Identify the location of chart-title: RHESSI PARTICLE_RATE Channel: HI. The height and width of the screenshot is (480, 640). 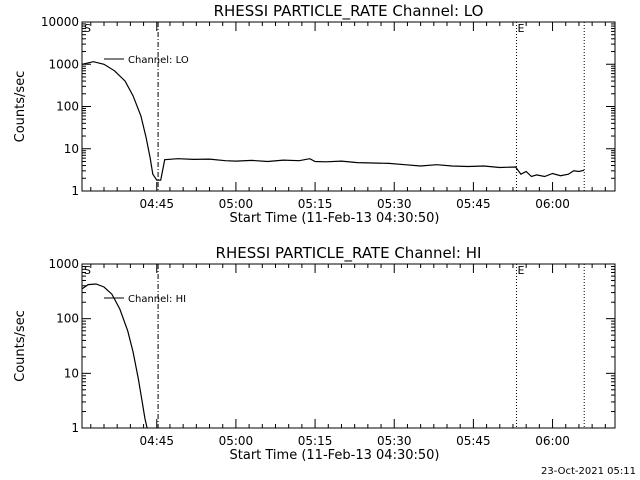
(349, 253).